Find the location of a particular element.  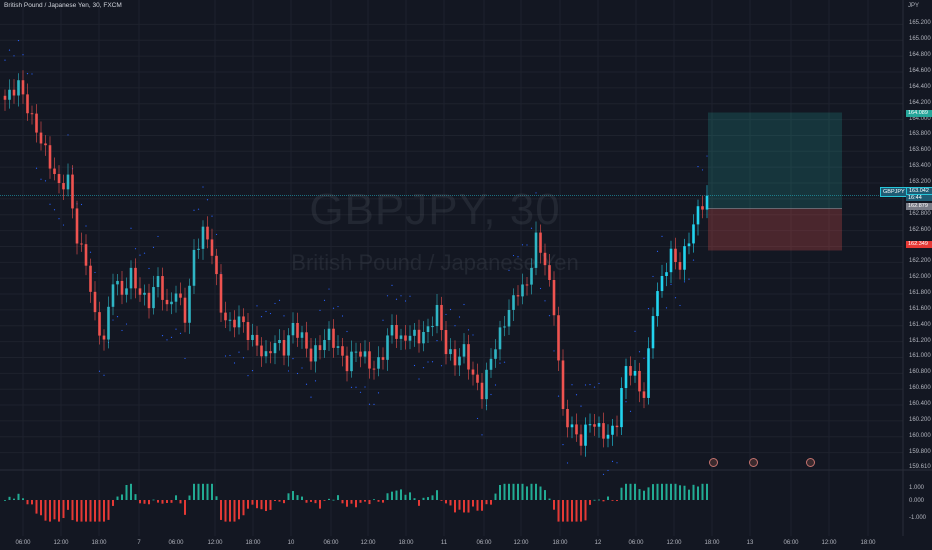

price-tick-label: 163.800 is located at coordinates (920, 134).